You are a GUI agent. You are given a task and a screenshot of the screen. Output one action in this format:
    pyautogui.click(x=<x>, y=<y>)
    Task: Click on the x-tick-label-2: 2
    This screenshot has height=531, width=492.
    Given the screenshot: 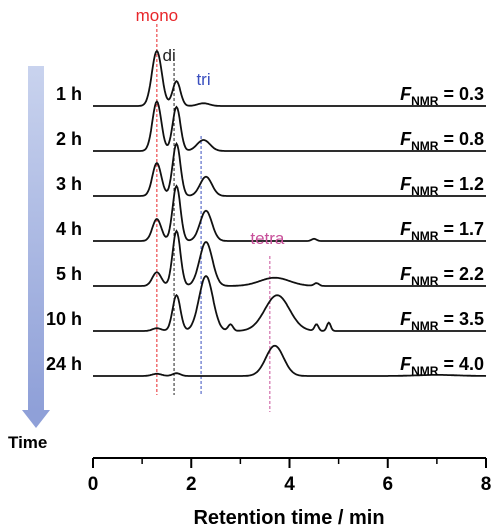 What is the action you would take?
    pyautogui.click(x=191, y=484)
    